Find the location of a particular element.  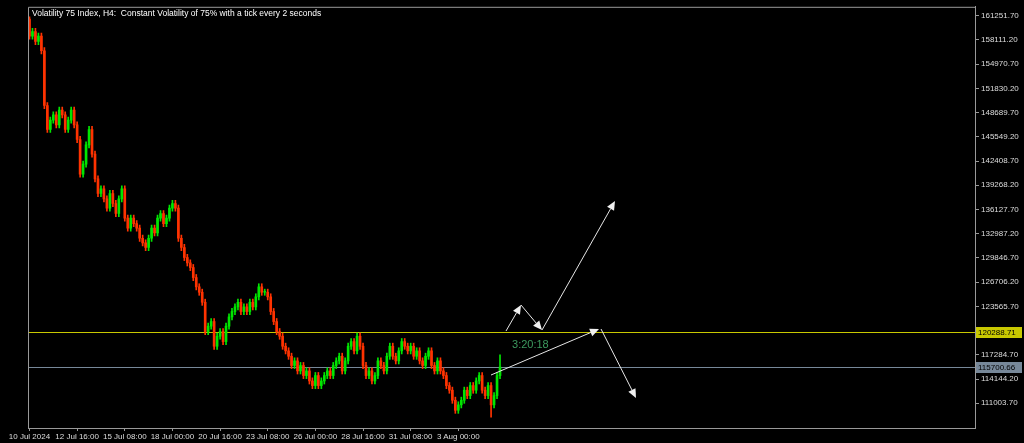

y-tick-label: 151830.20 is located at coordinates (1000, 88).